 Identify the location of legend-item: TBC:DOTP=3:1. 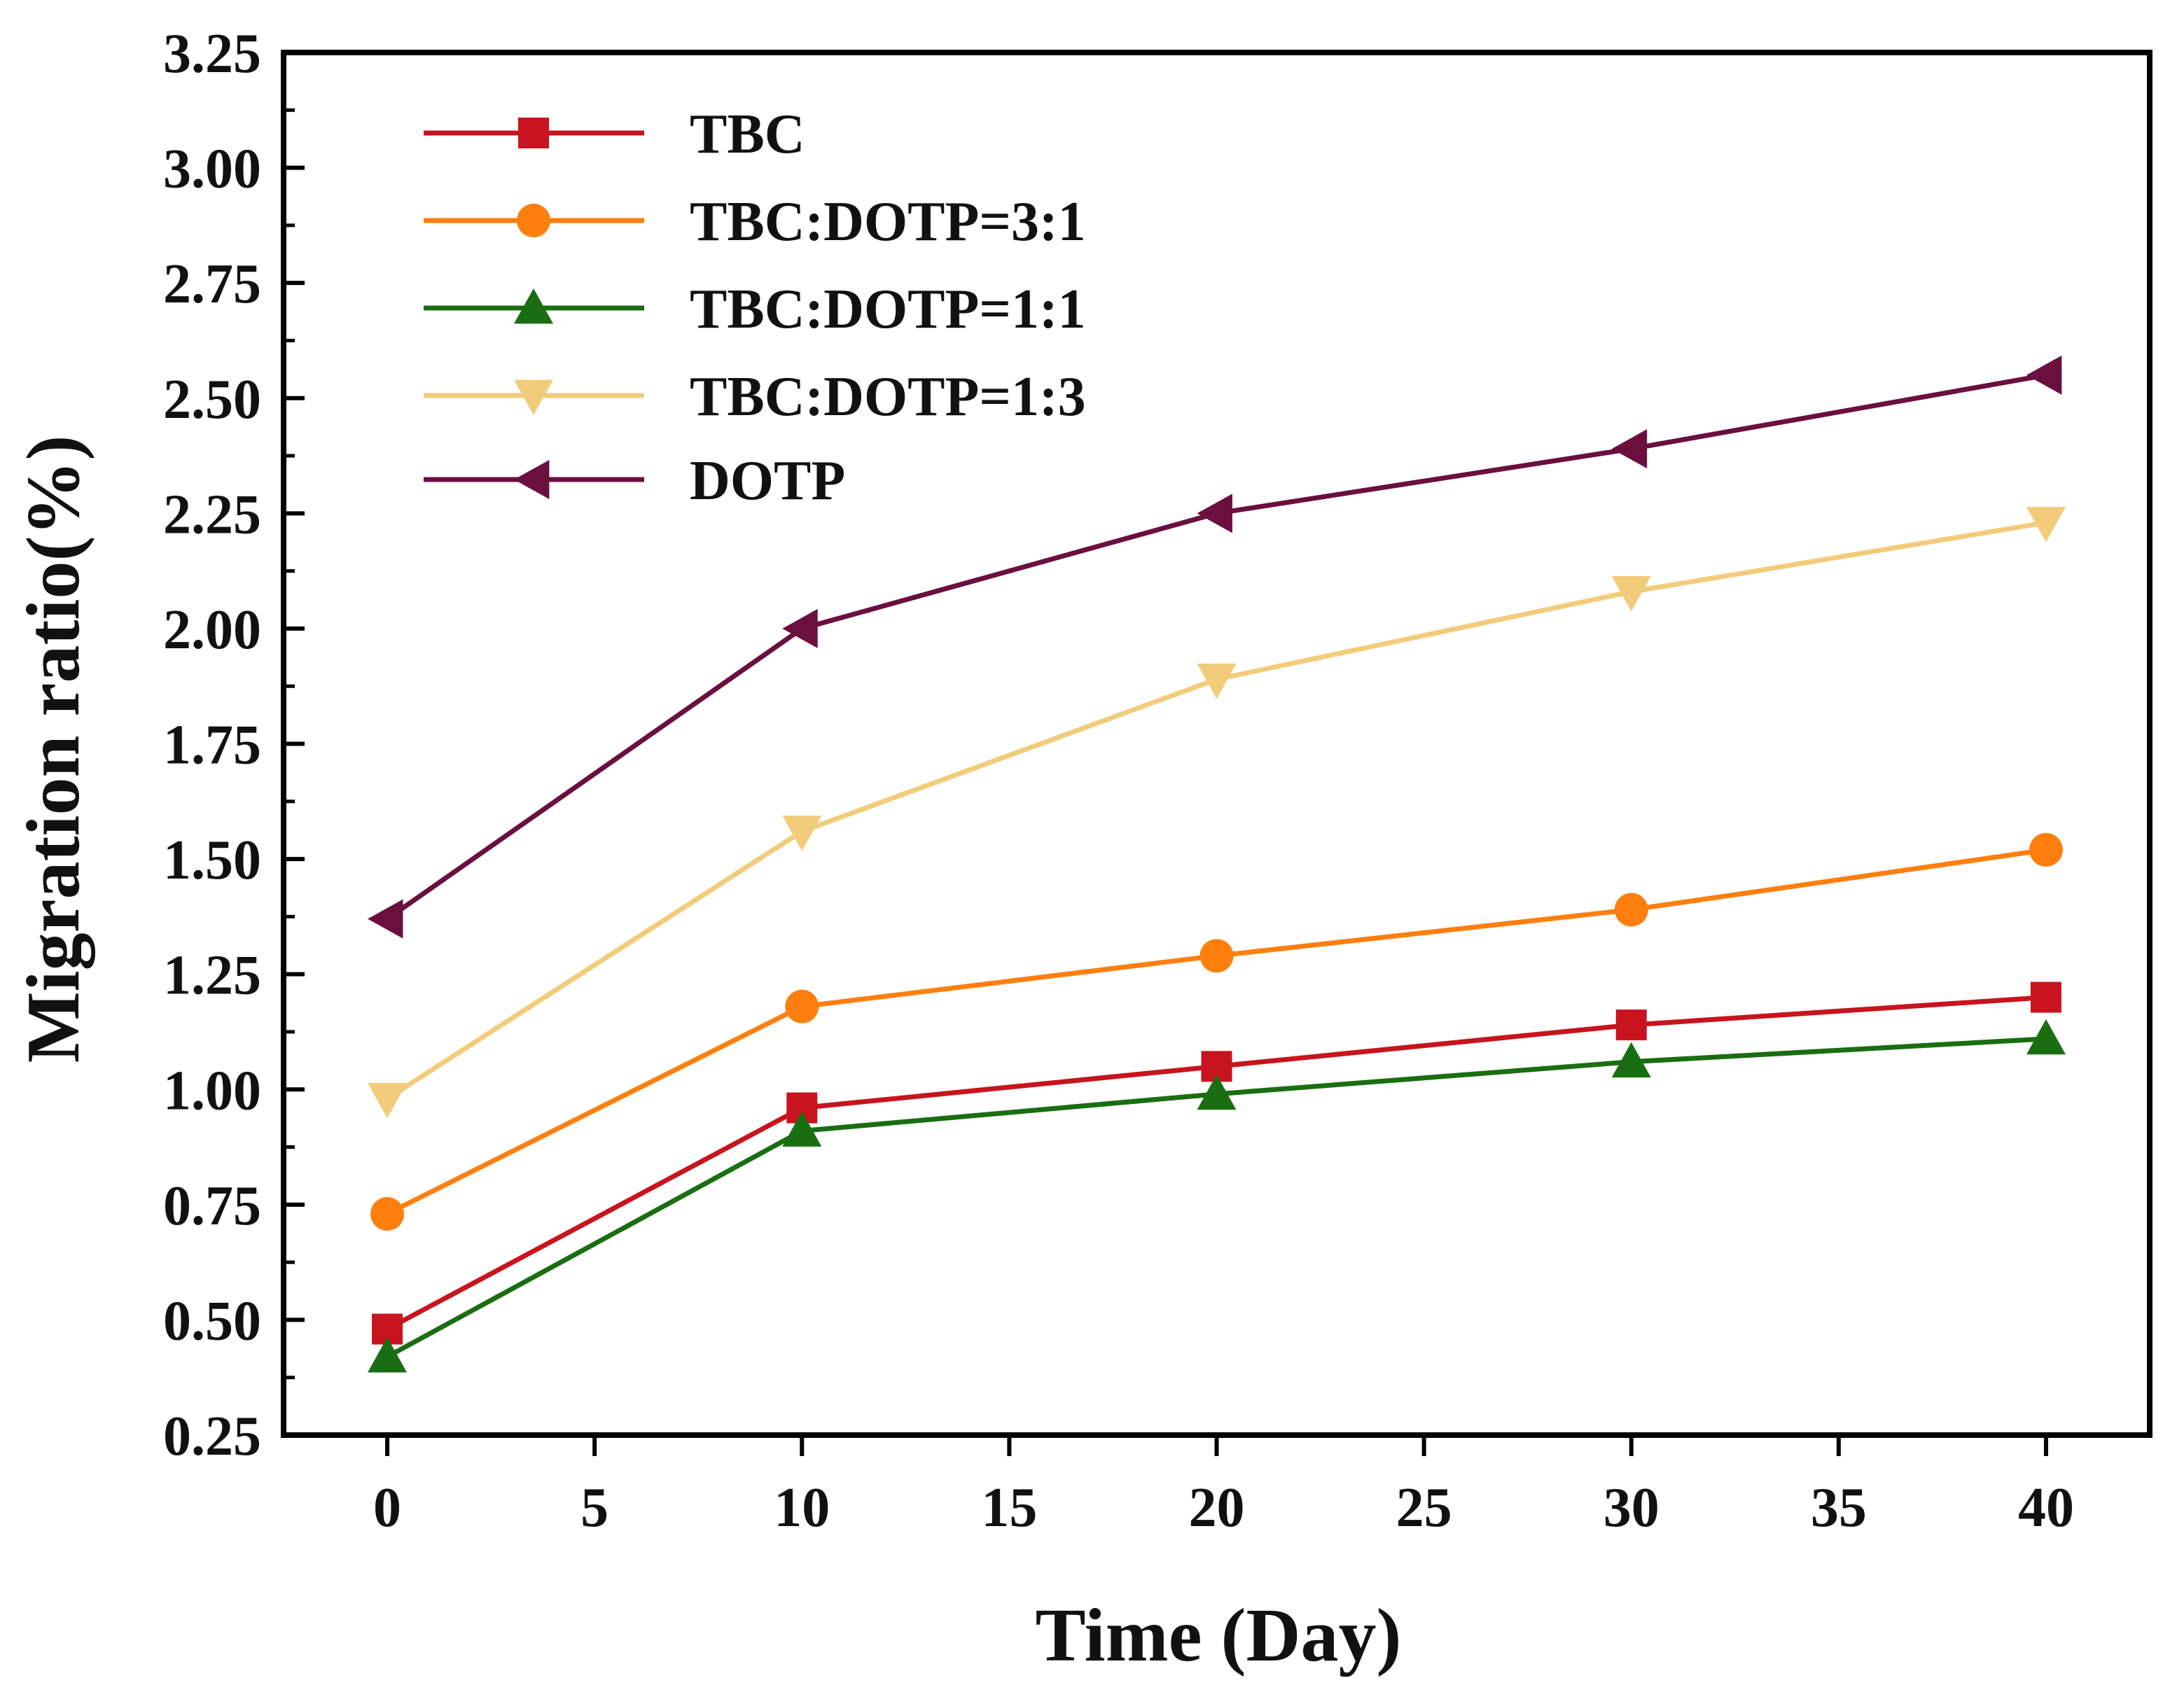
(755, 222).